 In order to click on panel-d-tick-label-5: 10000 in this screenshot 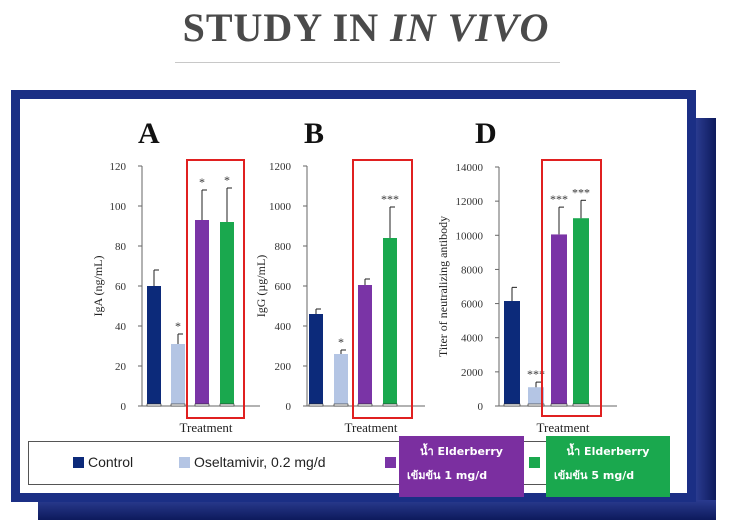, I will do `click(470, 236)`.